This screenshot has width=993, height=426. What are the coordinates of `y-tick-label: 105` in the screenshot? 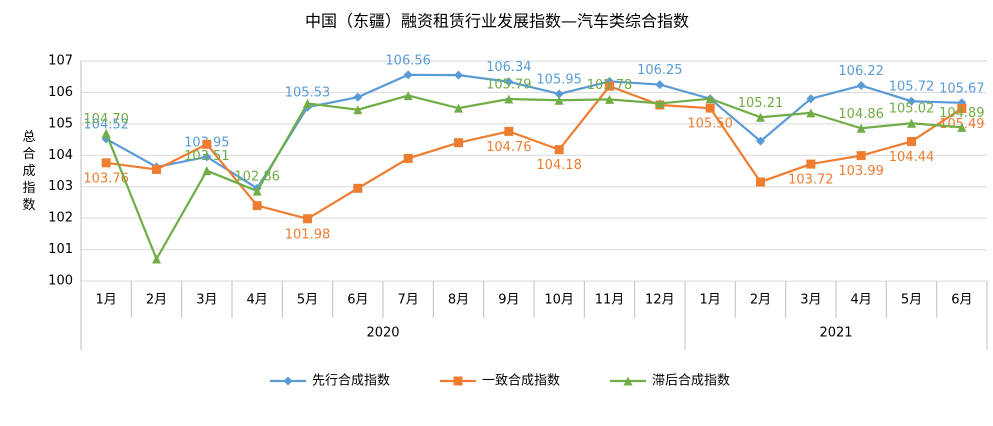 It's located at (60, 123).